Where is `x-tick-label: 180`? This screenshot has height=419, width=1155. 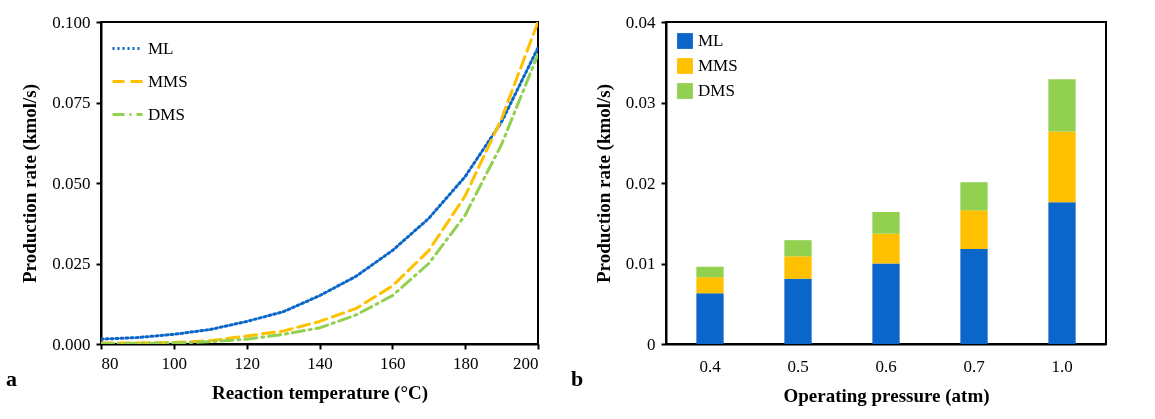
x-tick-label: 180 is located at coordinates (465, 363).